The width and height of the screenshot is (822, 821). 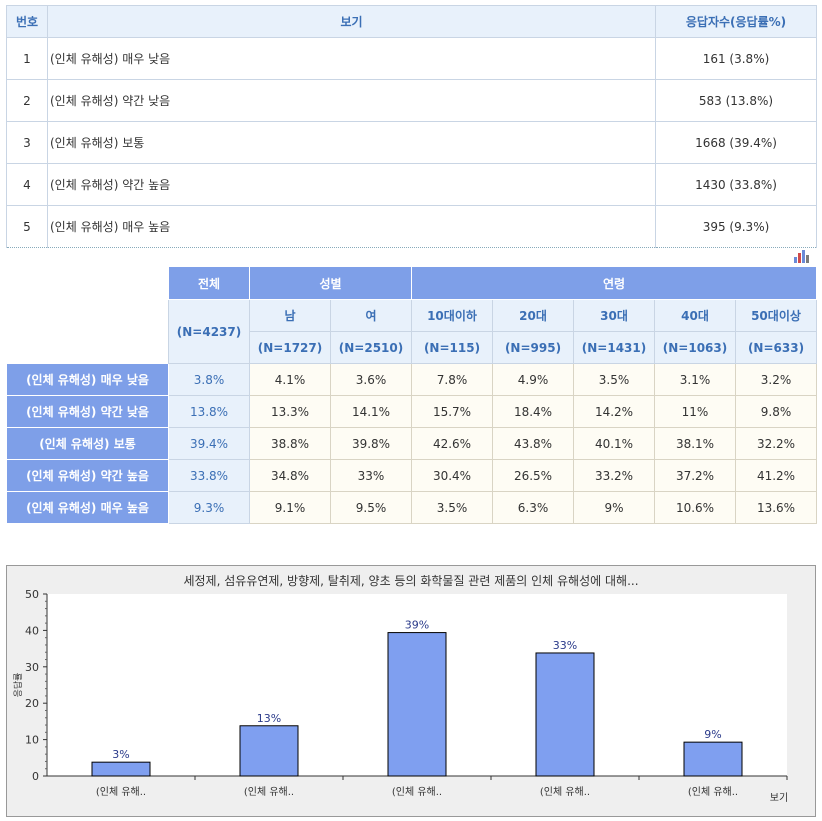 I want to click on bar-data-label: 33%, so click(x=565, y=645).